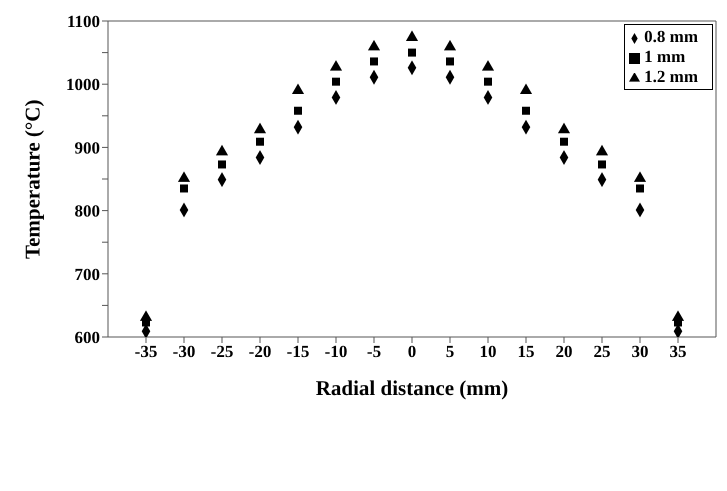 The height and width of the screenshot is (491, 727). Describe the element at coordinates (412, 352) in the screenshot. I see `x-tick-label: 0` at that location.